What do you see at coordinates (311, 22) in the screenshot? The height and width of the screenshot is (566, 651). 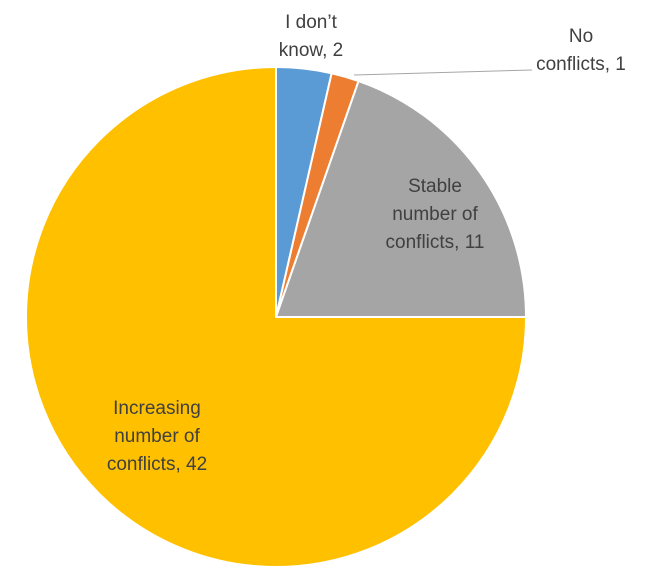 I see `data-label-line: I don’t` at bounding box center [311, 22].